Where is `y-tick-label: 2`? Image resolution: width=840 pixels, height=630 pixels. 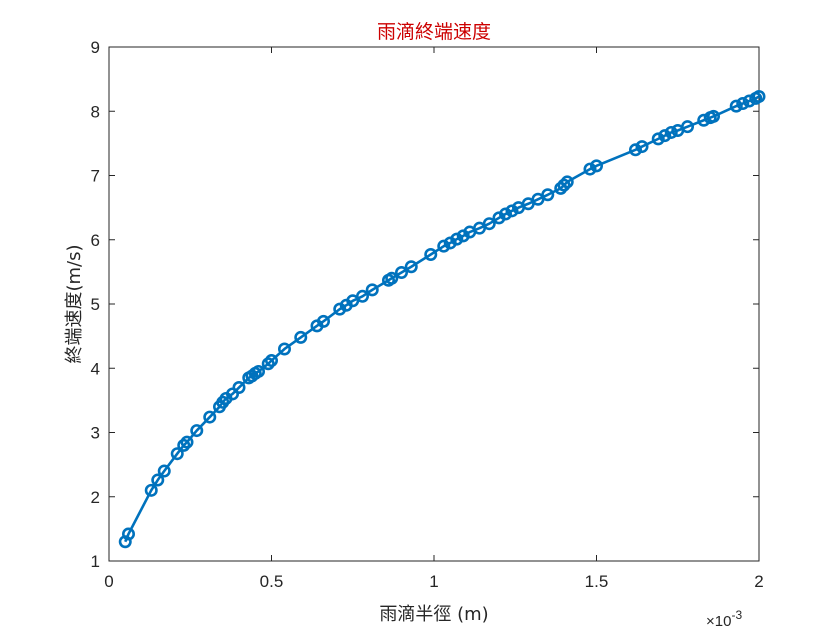
y-tick-label: 2 is located at coordinates (95, 497).